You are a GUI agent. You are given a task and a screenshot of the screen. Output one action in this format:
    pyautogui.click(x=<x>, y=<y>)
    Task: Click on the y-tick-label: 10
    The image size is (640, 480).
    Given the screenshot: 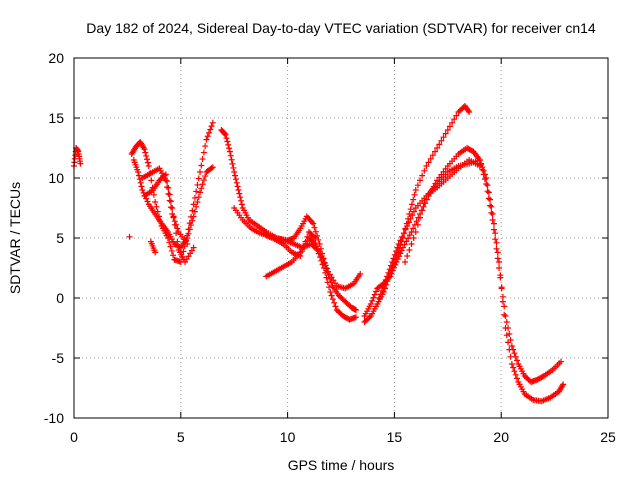 What is the action you would take?
    pyautogui.click(x=56, y=178)
    